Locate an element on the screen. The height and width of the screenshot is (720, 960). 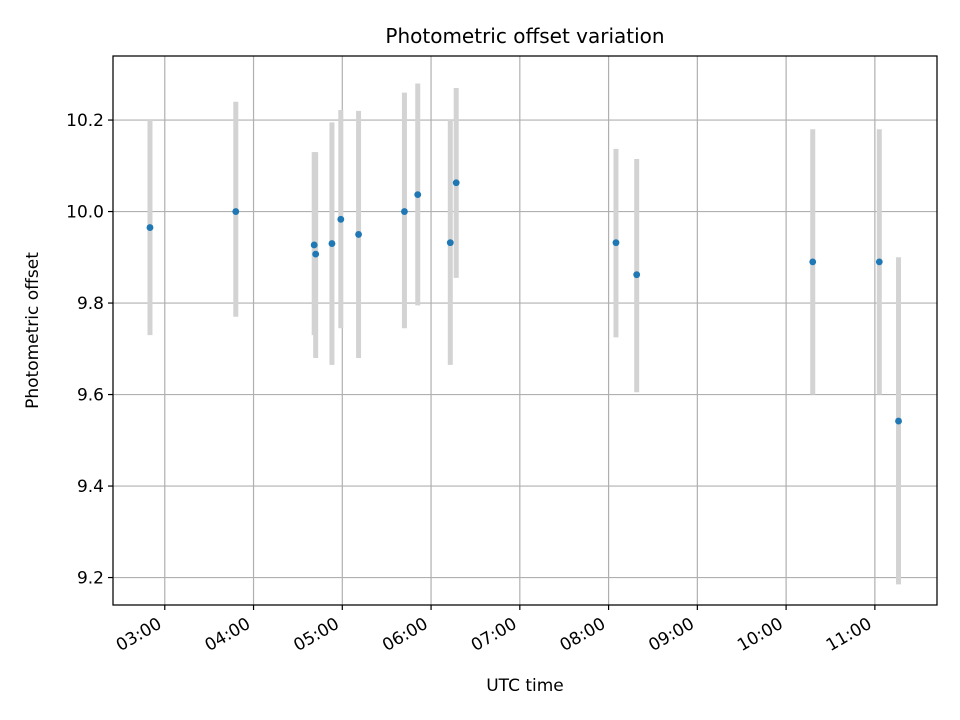
x-tick-label: 10:00 is located at coordinates (760, 635).